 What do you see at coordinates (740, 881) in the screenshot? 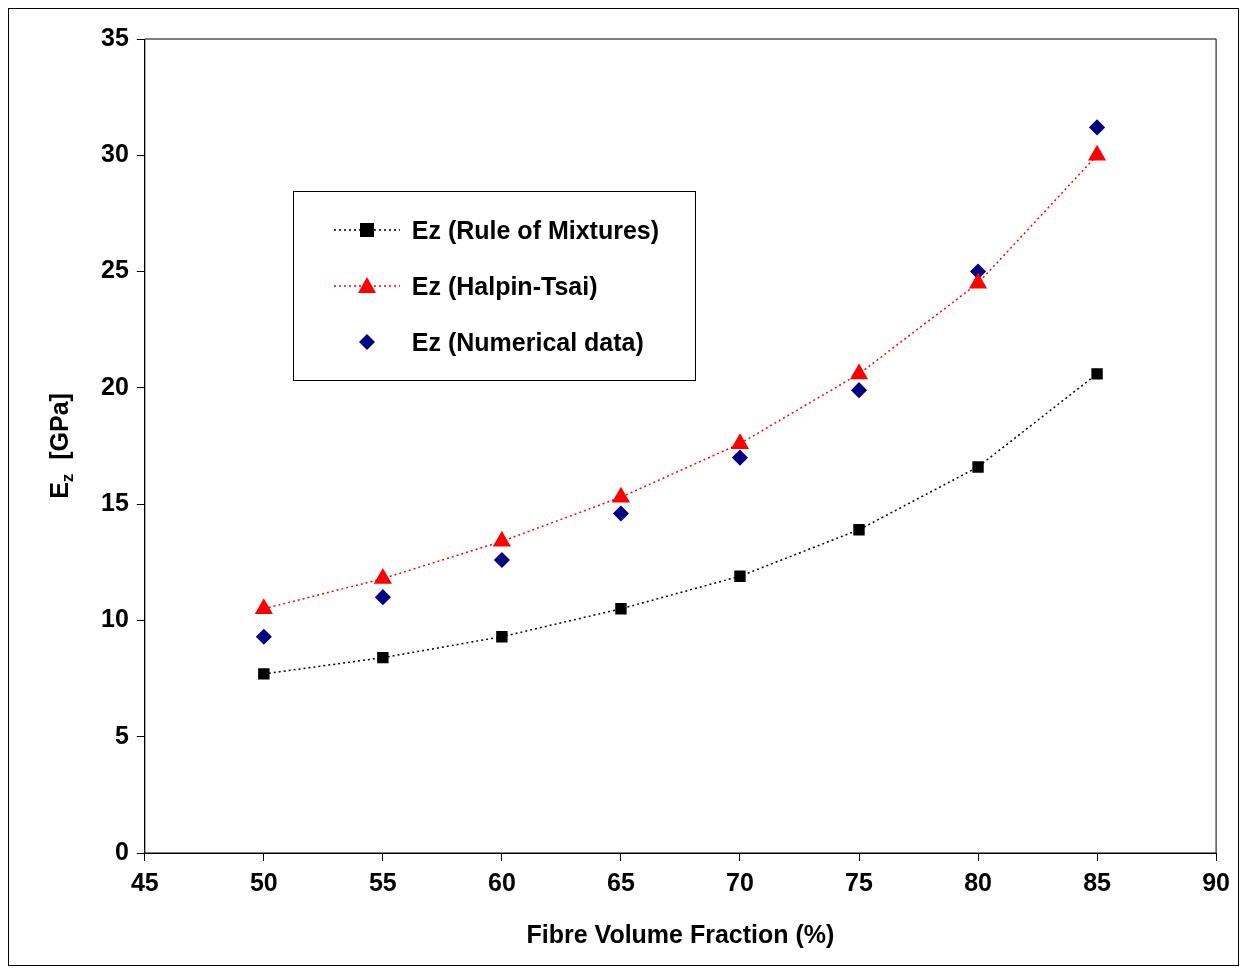
I see `x-tick-label: 70` at bounding box center [740, 881].